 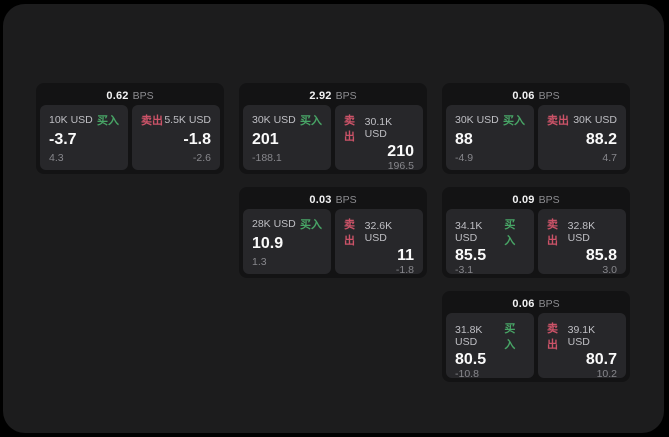 What do you see at coordinates (400, 166) in the screenshot?
I see `sell-sub-value: 196.5` at bounding box center [400, 166].